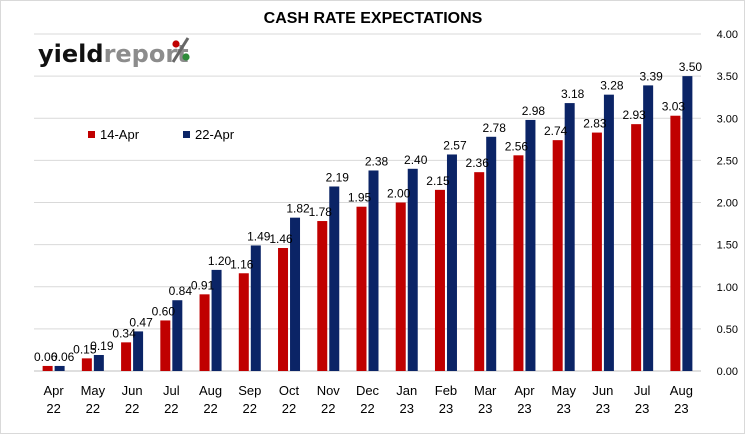 This screenshot has height=434, width=745. What do you see at coordinates (485, 390) in the screenshot?
I see `x-tick-label-month: Mar` at bounding box center [485, 390].